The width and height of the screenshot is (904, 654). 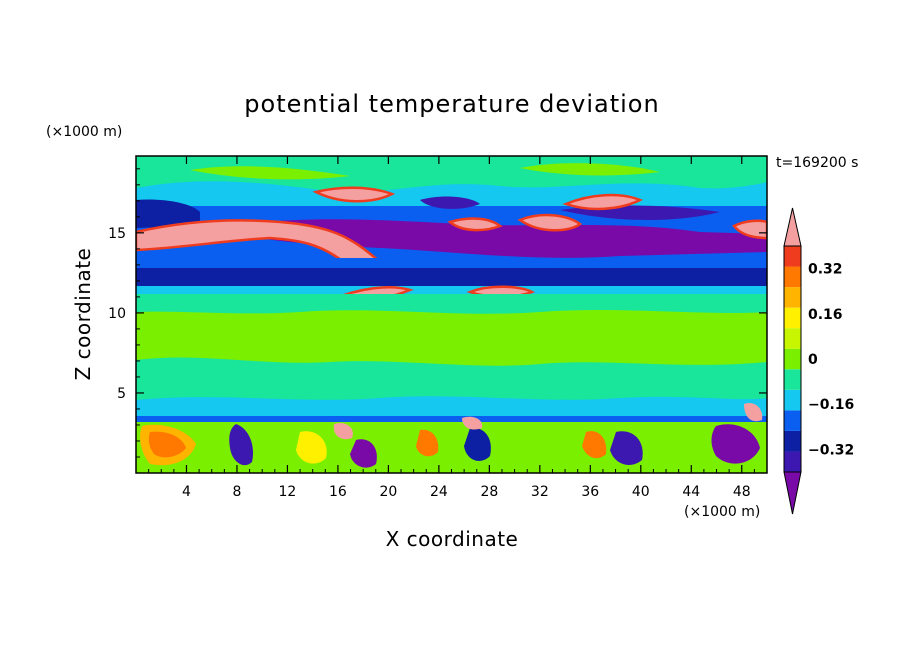 I want to click on x-tick-label: 48, so click(x=742, y=492).